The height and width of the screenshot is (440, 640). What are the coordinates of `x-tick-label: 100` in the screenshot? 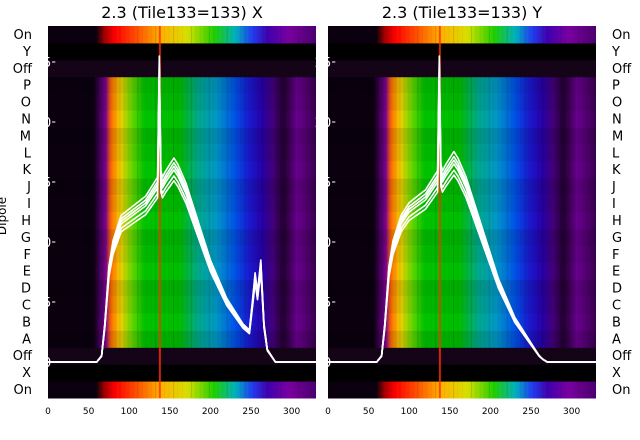 It's located at (409, 412).